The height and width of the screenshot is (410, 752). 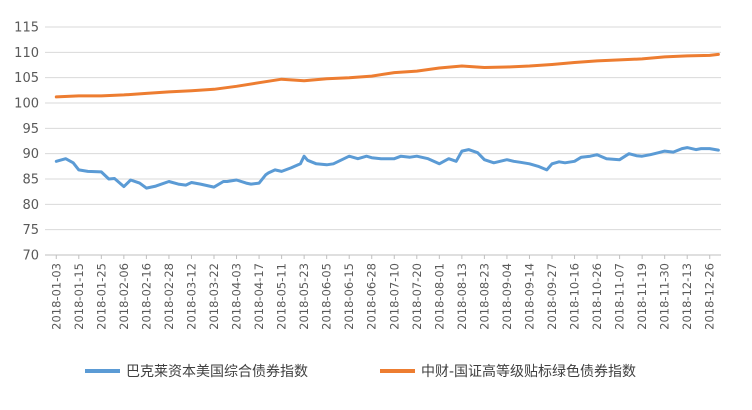 I want to click on x-tick-label: 2018-06-15, so click(x=349, y=296).